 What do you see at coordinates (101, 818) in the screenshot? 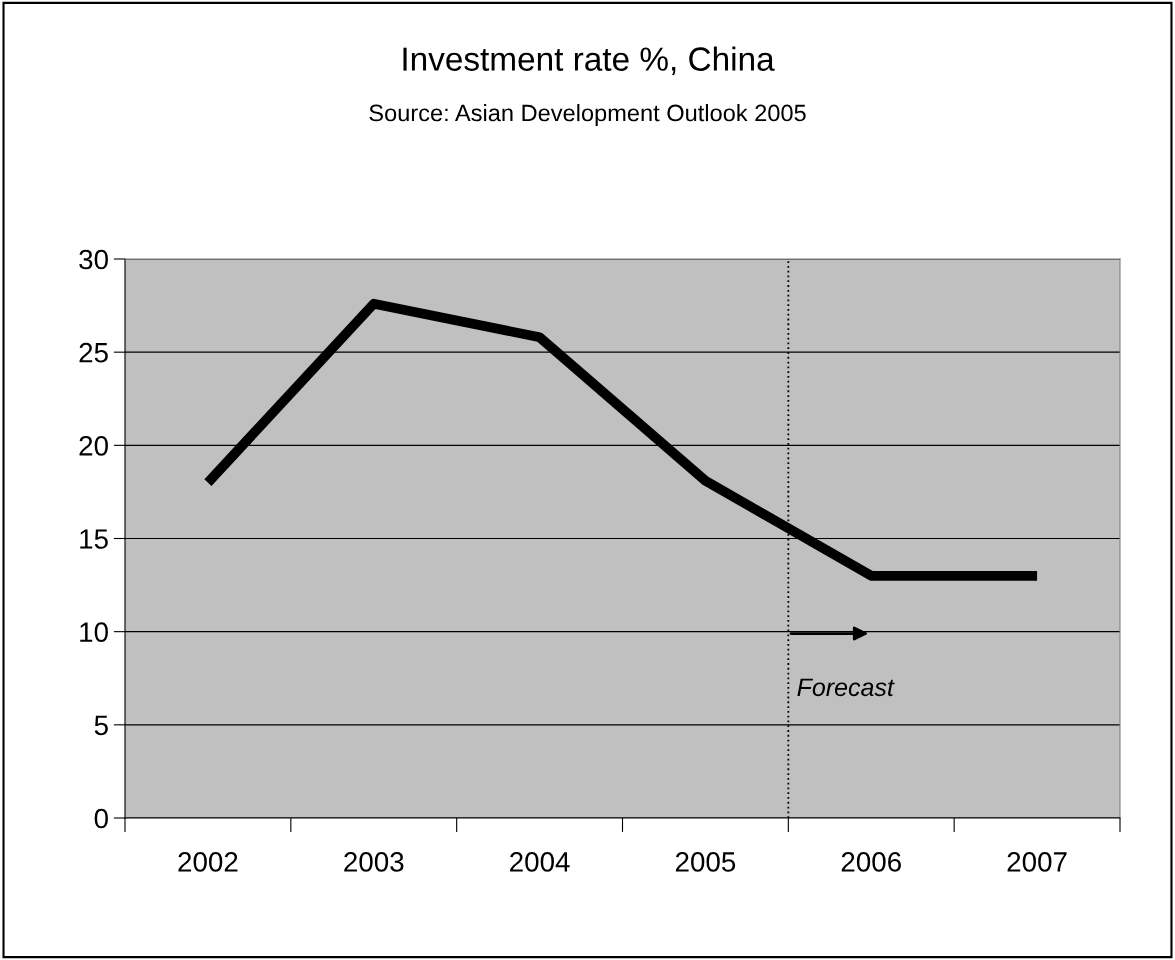
I see `y-tick-label: 0` at bounding box center [101, 818].